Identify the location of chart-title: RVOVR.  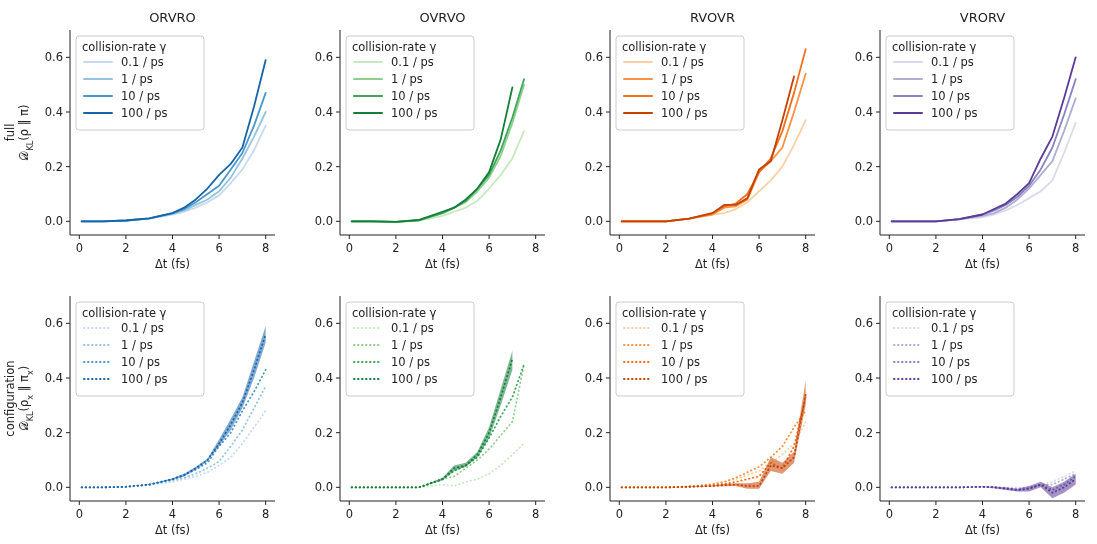
(712, 17).